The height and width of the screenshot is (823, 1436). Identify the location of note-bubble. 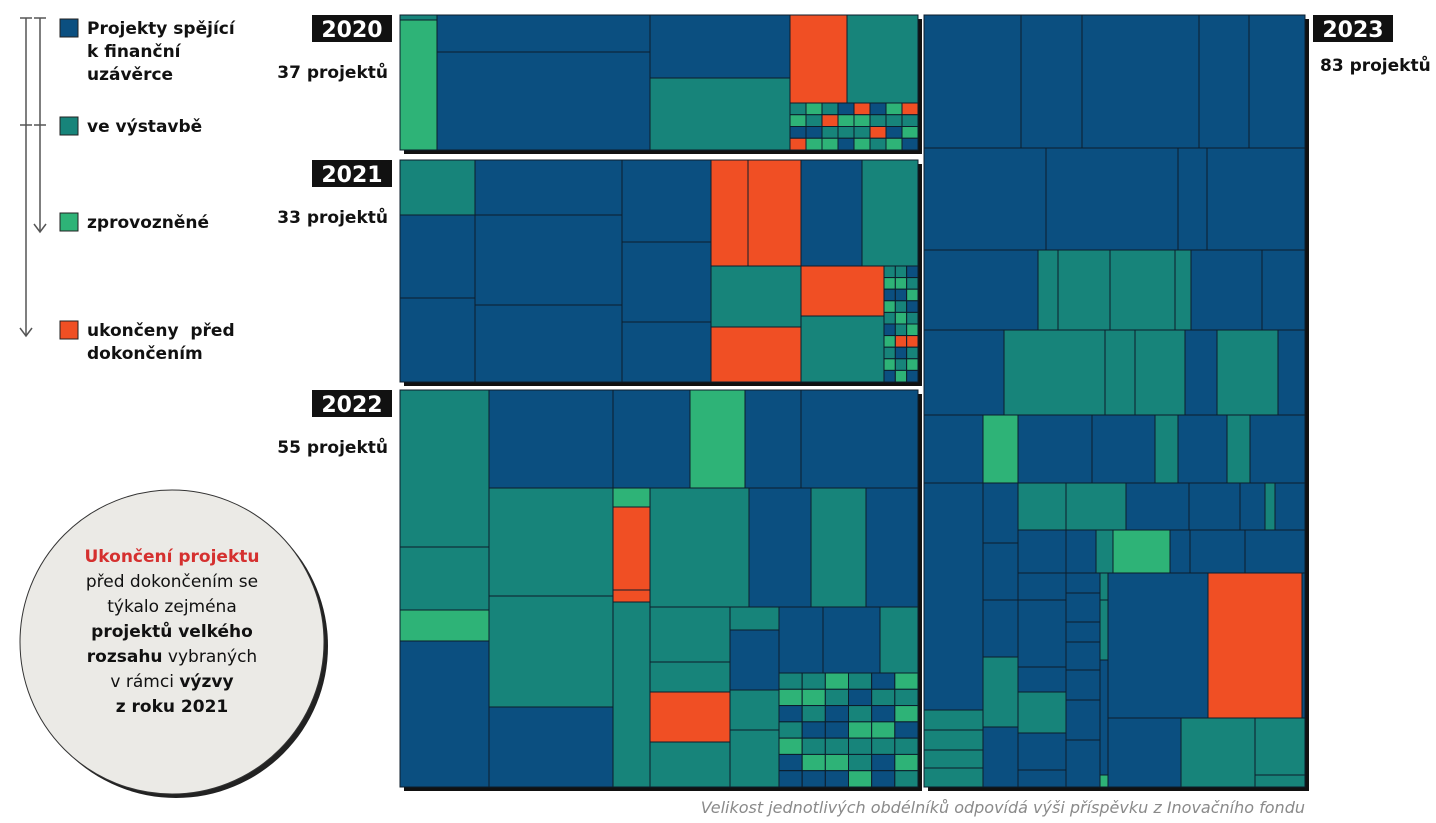
(172, 642).